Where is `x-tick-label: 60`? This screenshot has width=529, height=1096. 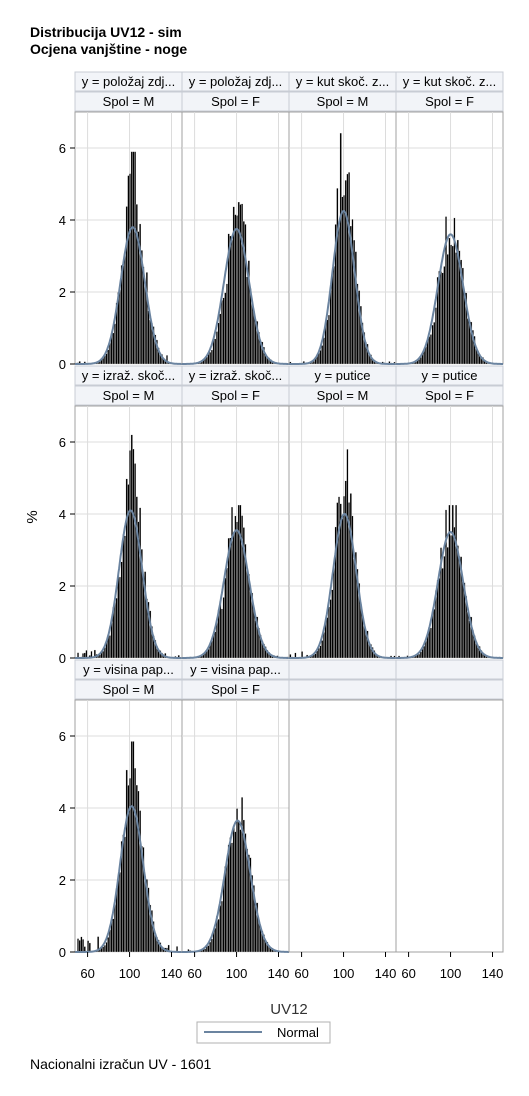
x-tick-label: 60 is located at coordinates (301, 973).